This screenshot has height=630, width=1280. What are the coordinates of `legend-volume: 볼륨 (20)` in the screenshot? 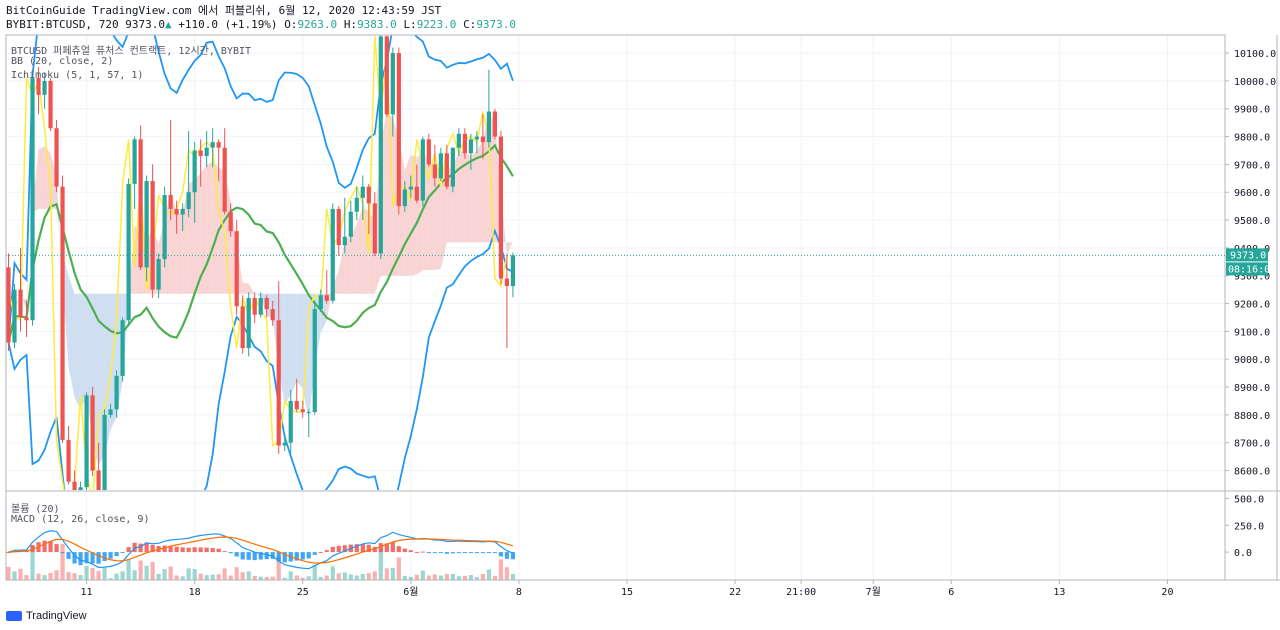 It's located at (35, 509).